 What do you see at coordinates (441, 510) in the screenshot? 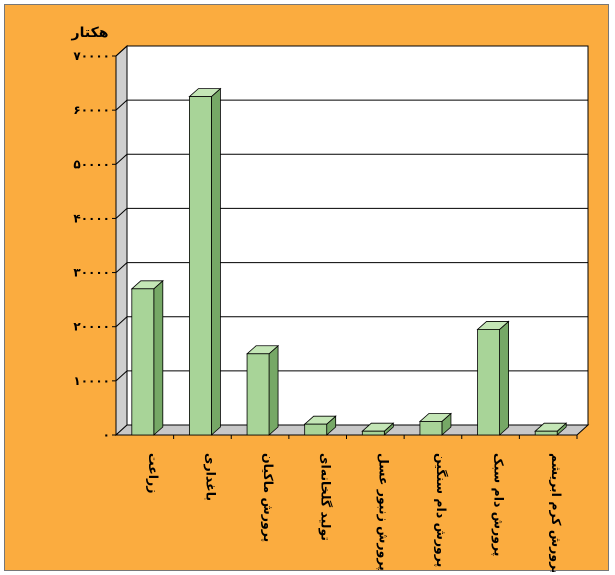
I see `x-tick-label: پرورش دام سنگین` at bounding box center [441, 510].